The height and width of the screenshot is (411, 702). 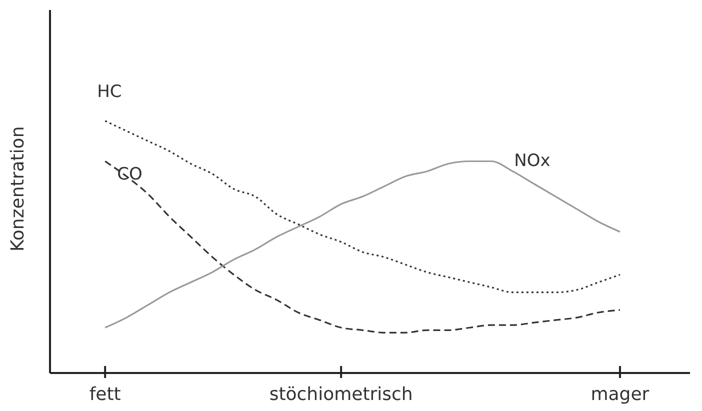 What do you see at coordinates (129, 174) in the screenshot?
I see `series-label: CO` at bounding box center [129, 174].